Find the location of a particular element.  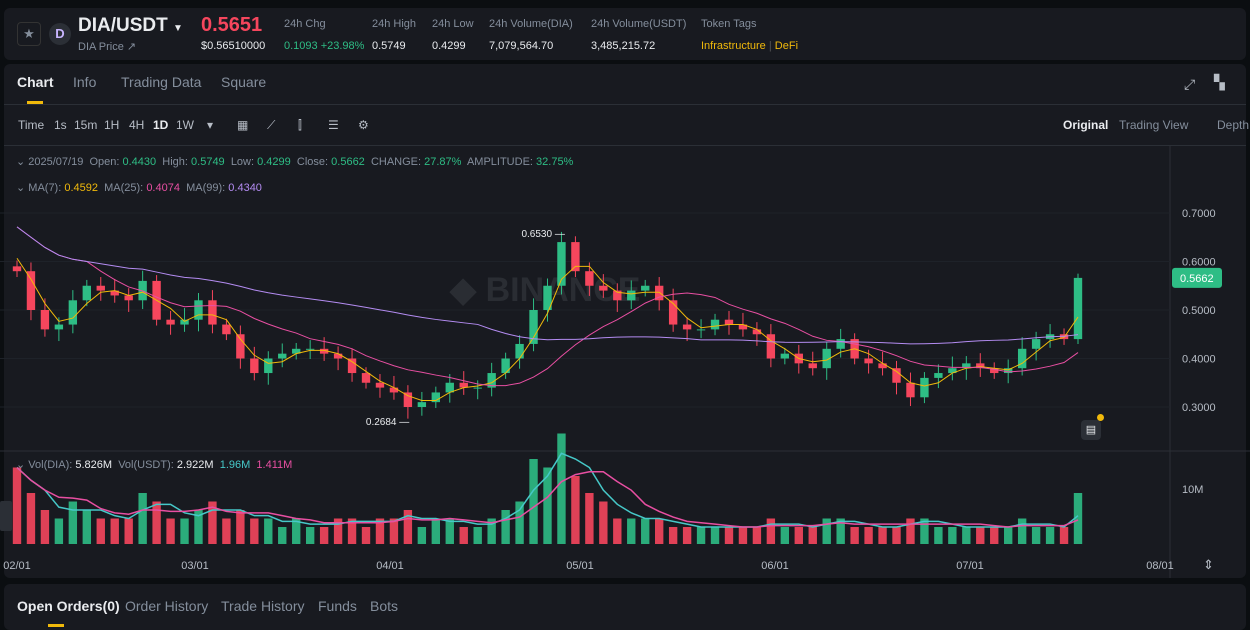

tab-bots: Bots is located at coordinates (384, 606).